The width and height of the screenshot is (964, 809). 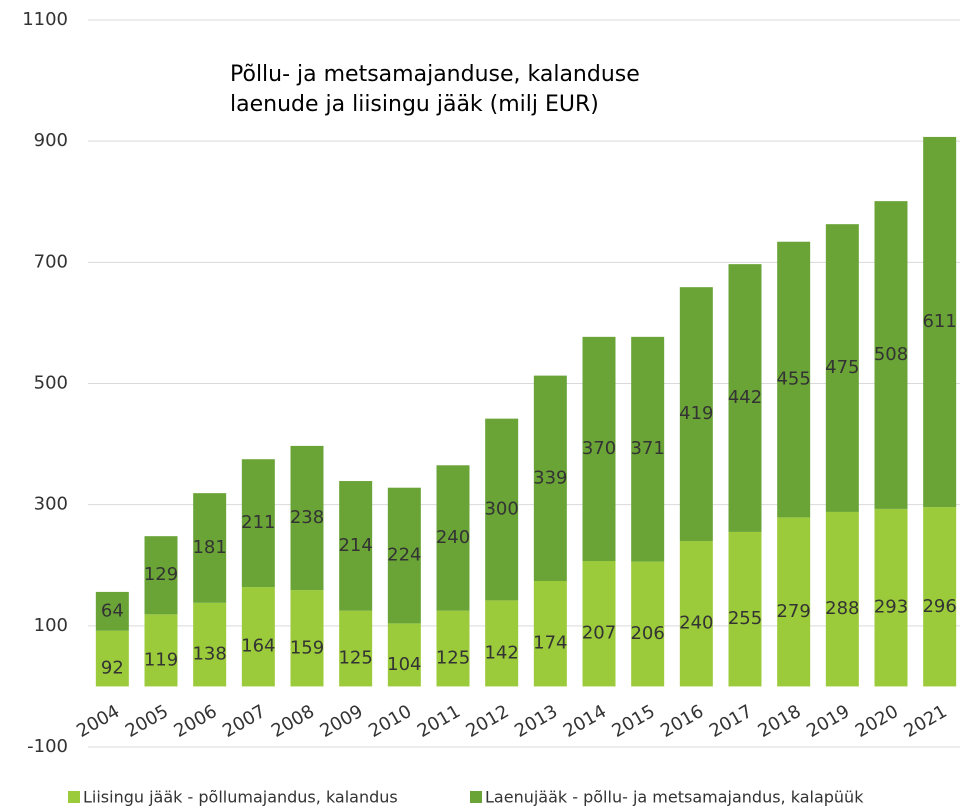 What do you see at coordinates (793, 611) in the screenshot?
I see `data-label: 279` at bounding box center [793, 611].